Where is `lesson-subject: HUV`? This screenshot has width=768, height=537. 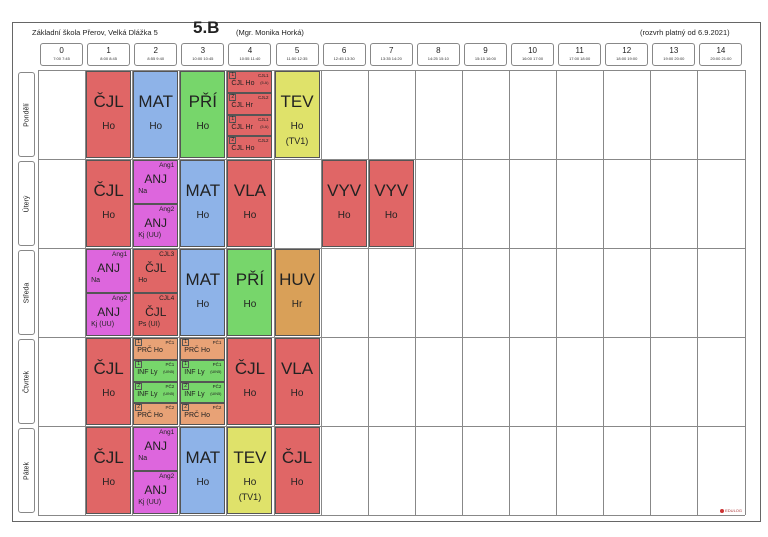
lesson-subject: HUV is located at coordinates (297, 279).